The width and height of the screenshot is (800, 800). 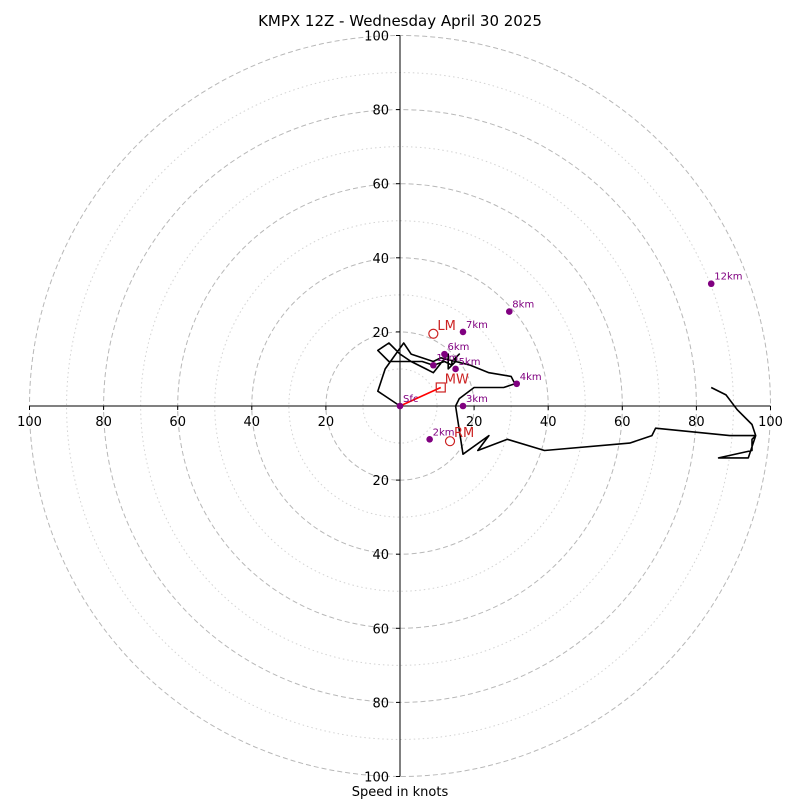 I want to click on height-marker-label: 5km, so click(x=470, y=362).